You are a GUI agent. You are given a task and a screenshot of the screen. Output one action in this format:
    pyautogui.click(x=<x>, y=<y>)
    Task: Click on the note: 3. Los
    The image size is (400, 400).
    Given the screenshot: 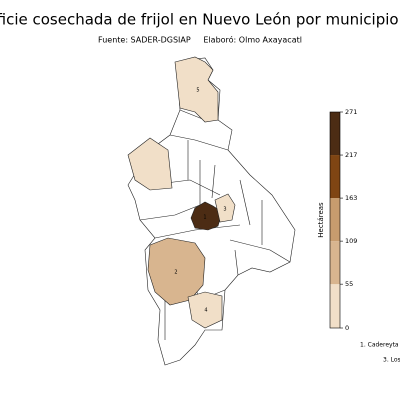 What is the action you would take?
    pyautogui.click(x=391, y=360)
    